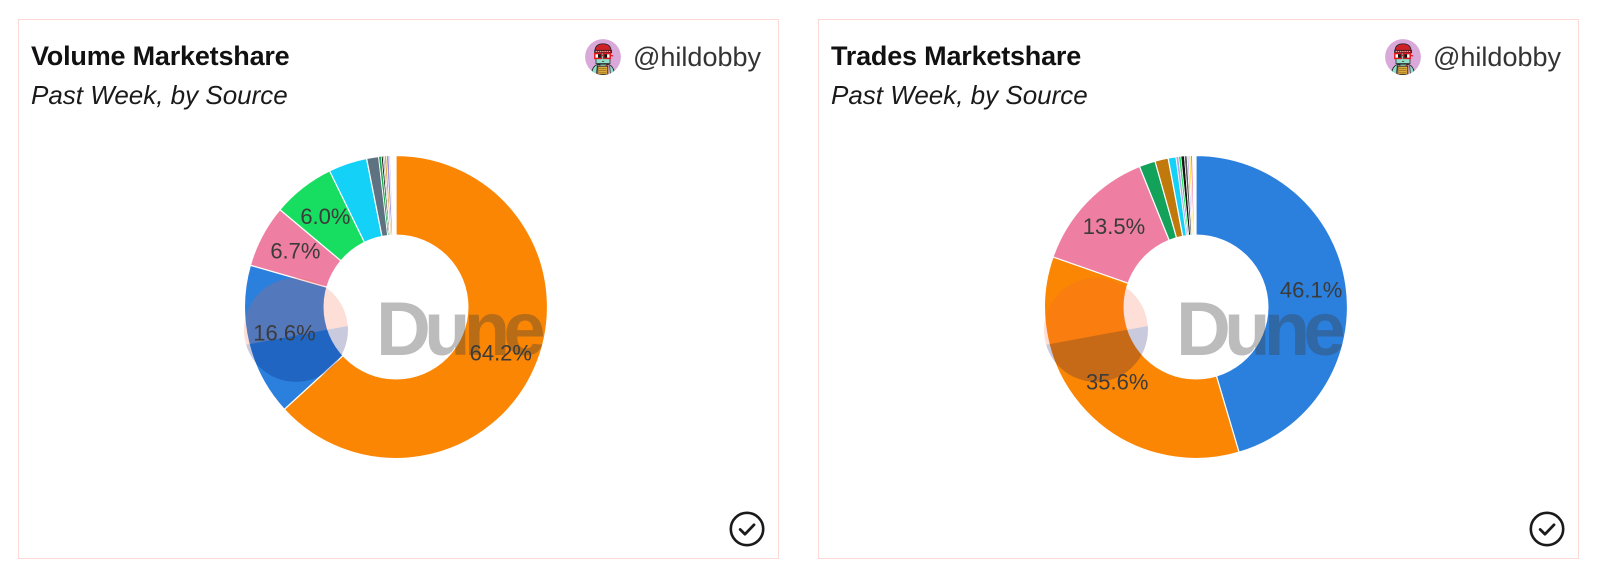 This screenshot has width=1597, height=580. What do you see at coordinates (295, 251) in the screenshot?
I see `svg-text: 6.7%` at bounding box center [295, 251].